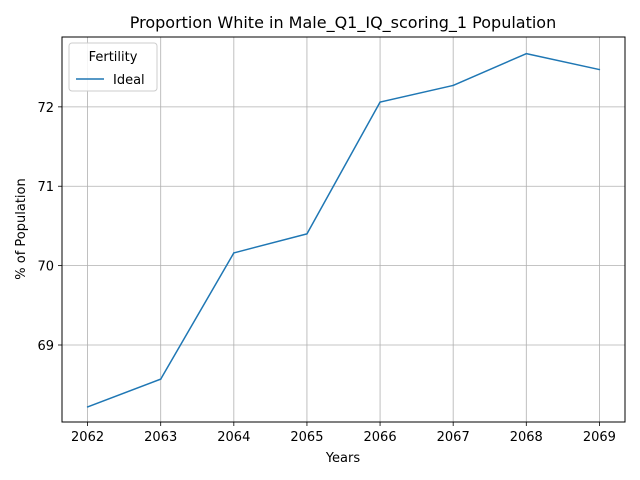 This screenshot has height=480, width=640. What do you see at coordinates (343, 458) in the screenshot?
I see `x-axis-label: Years` at bounding box center [343, 458].